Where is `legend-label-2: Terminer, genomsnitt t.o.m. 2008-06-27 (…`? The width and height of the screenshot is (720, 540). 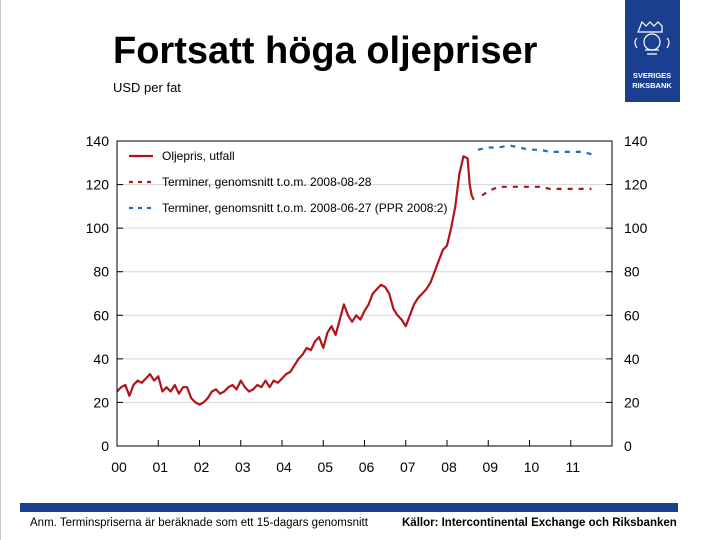 legend-label-2: Terminer, genomsnitt t.o.m. 2008-06-27 (… is located at coordinates (304, 208).